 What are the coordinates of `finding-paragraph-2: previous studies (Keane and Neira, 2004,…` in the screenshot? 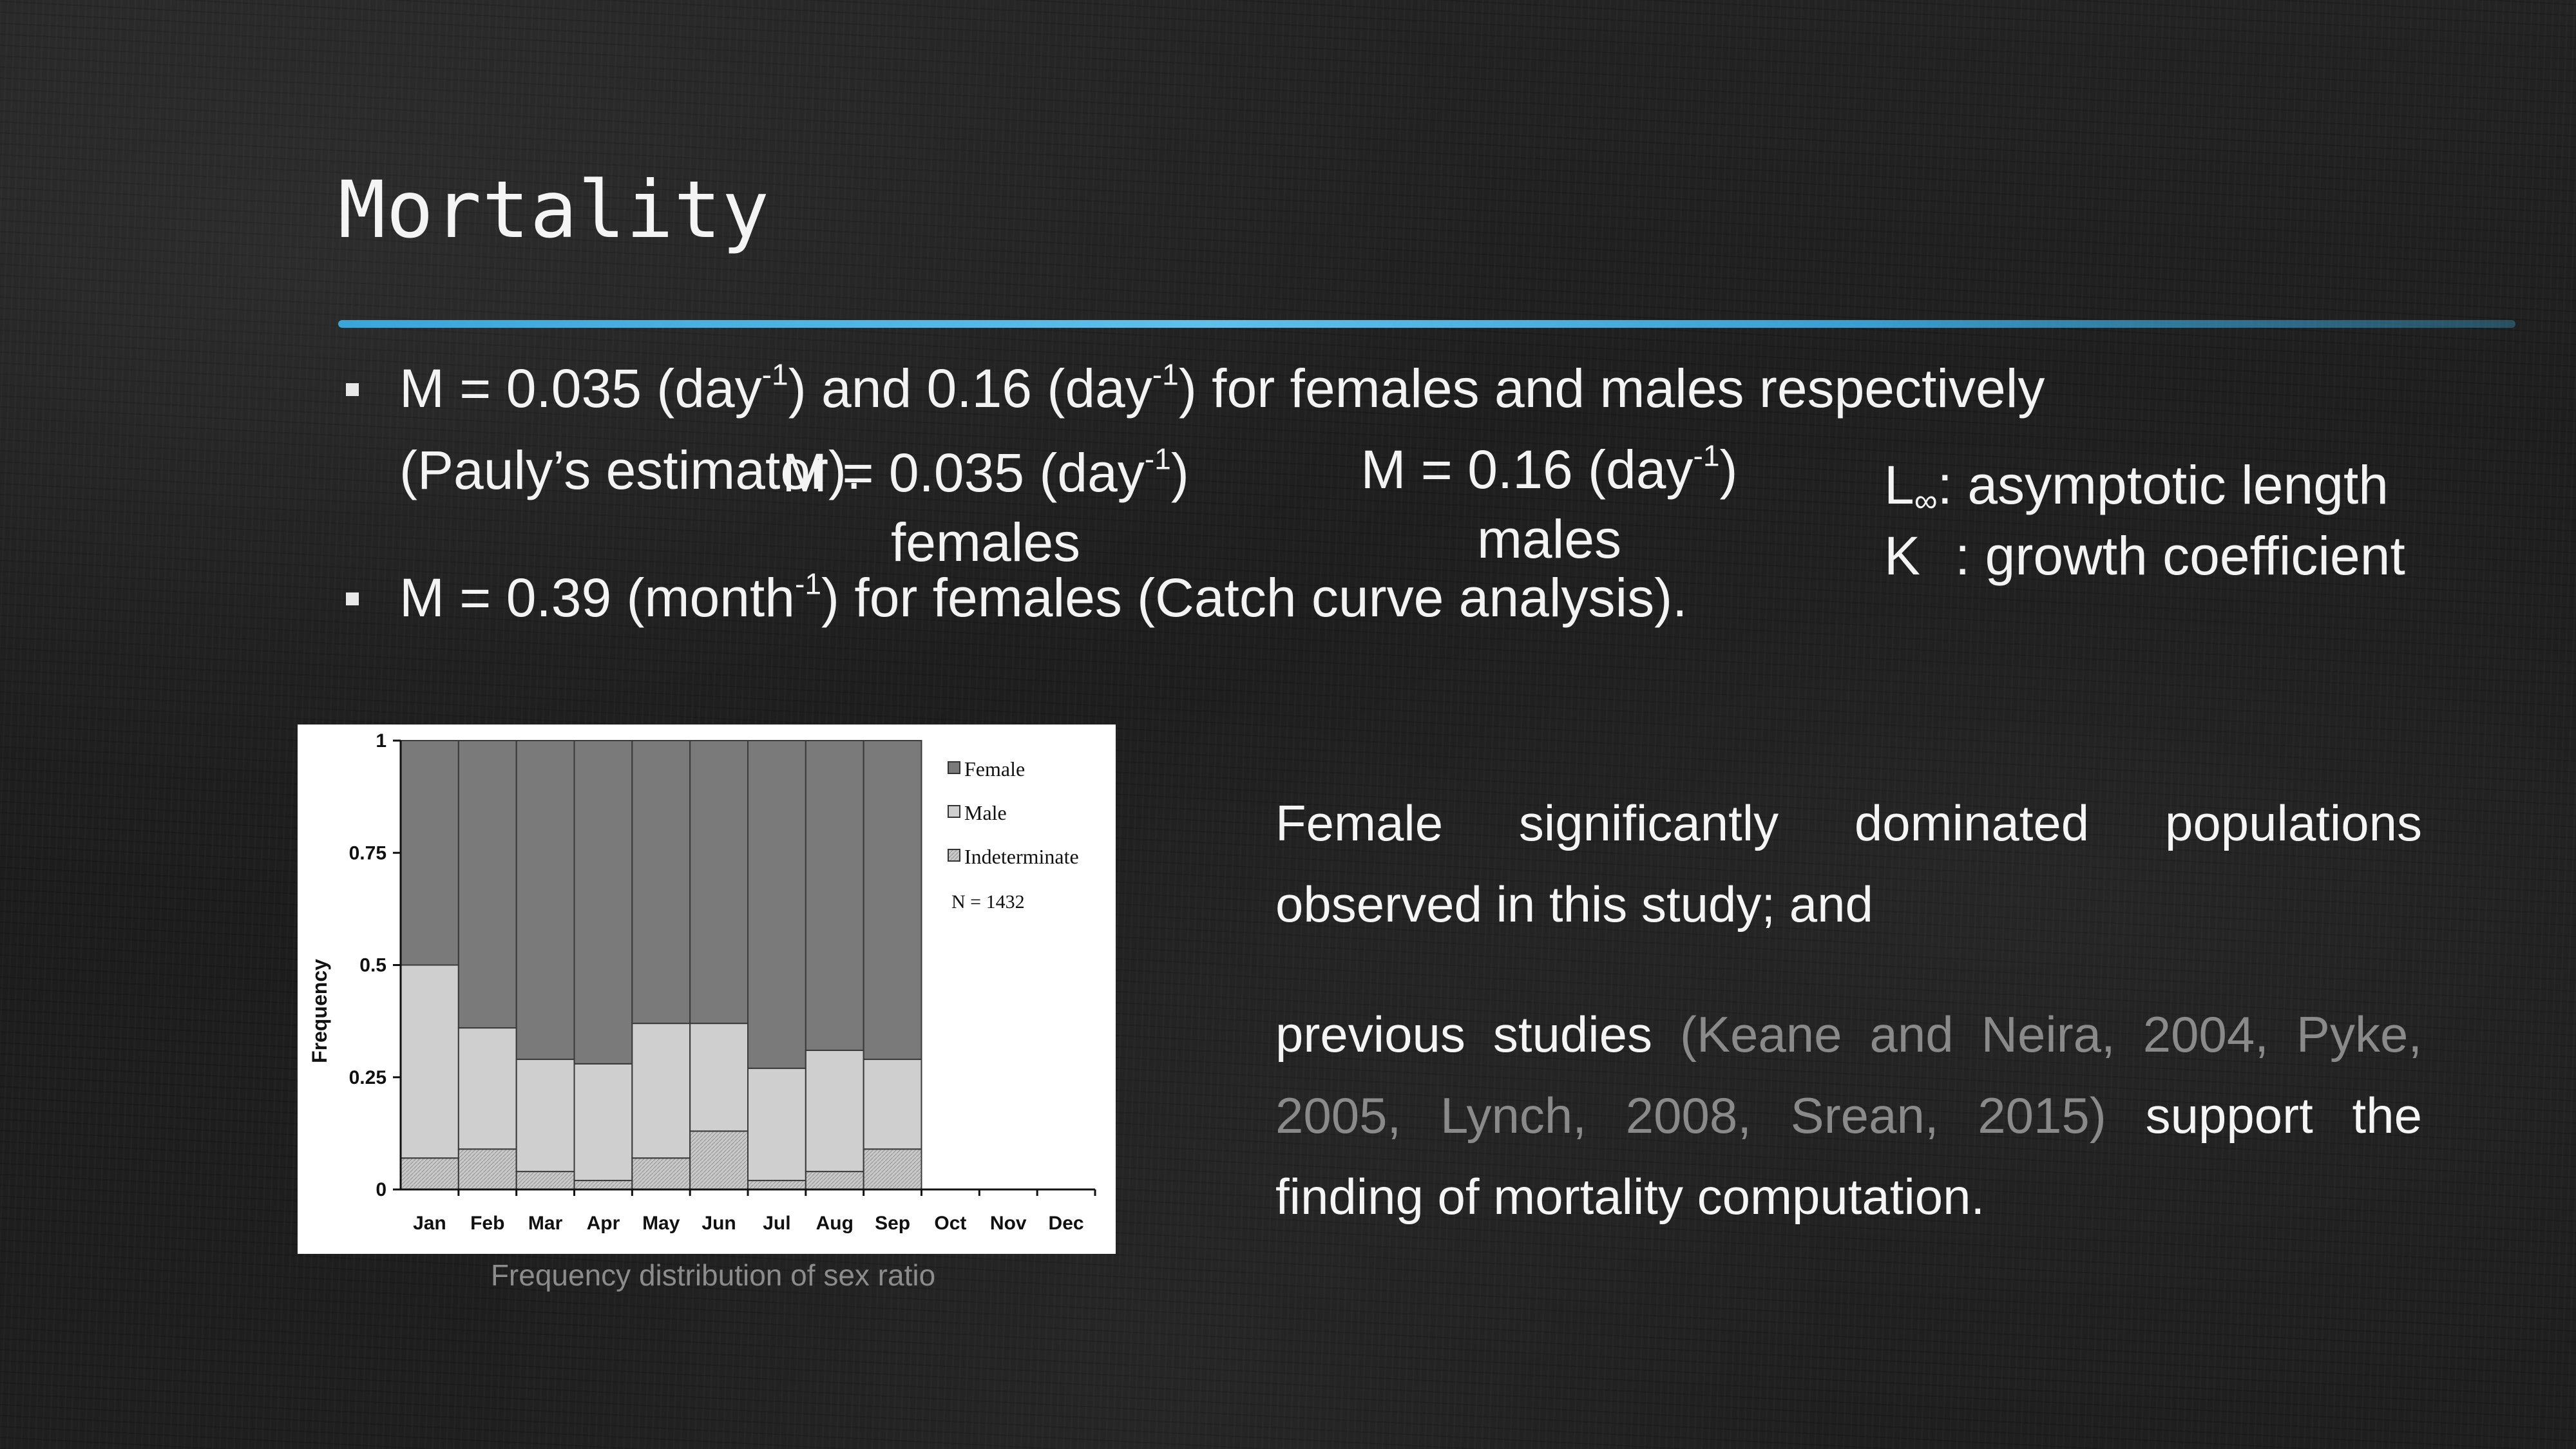 It's located at (1849, 1115).